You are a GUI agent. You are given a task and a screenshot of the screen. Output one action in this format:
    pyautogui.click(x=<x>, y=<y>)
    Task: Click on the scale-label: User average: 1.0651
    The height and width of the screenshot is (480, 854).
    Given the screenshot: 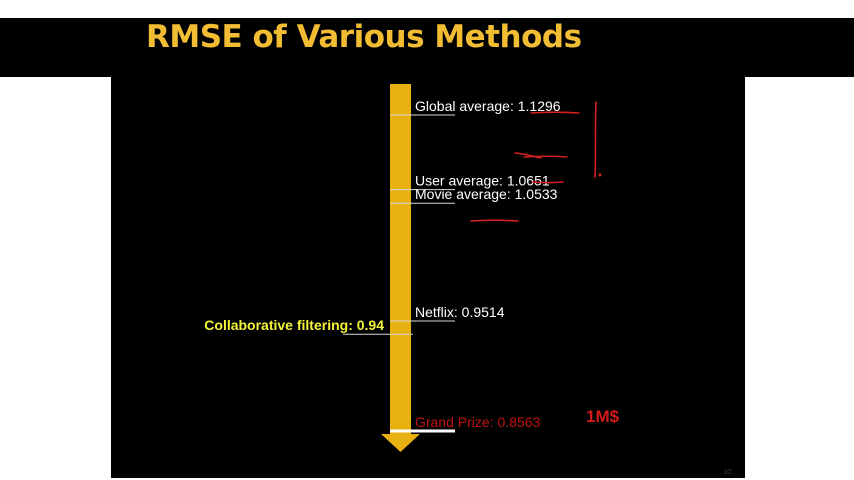 What is the action you would take?
    pyautogui.click(x=482, y=181)
    